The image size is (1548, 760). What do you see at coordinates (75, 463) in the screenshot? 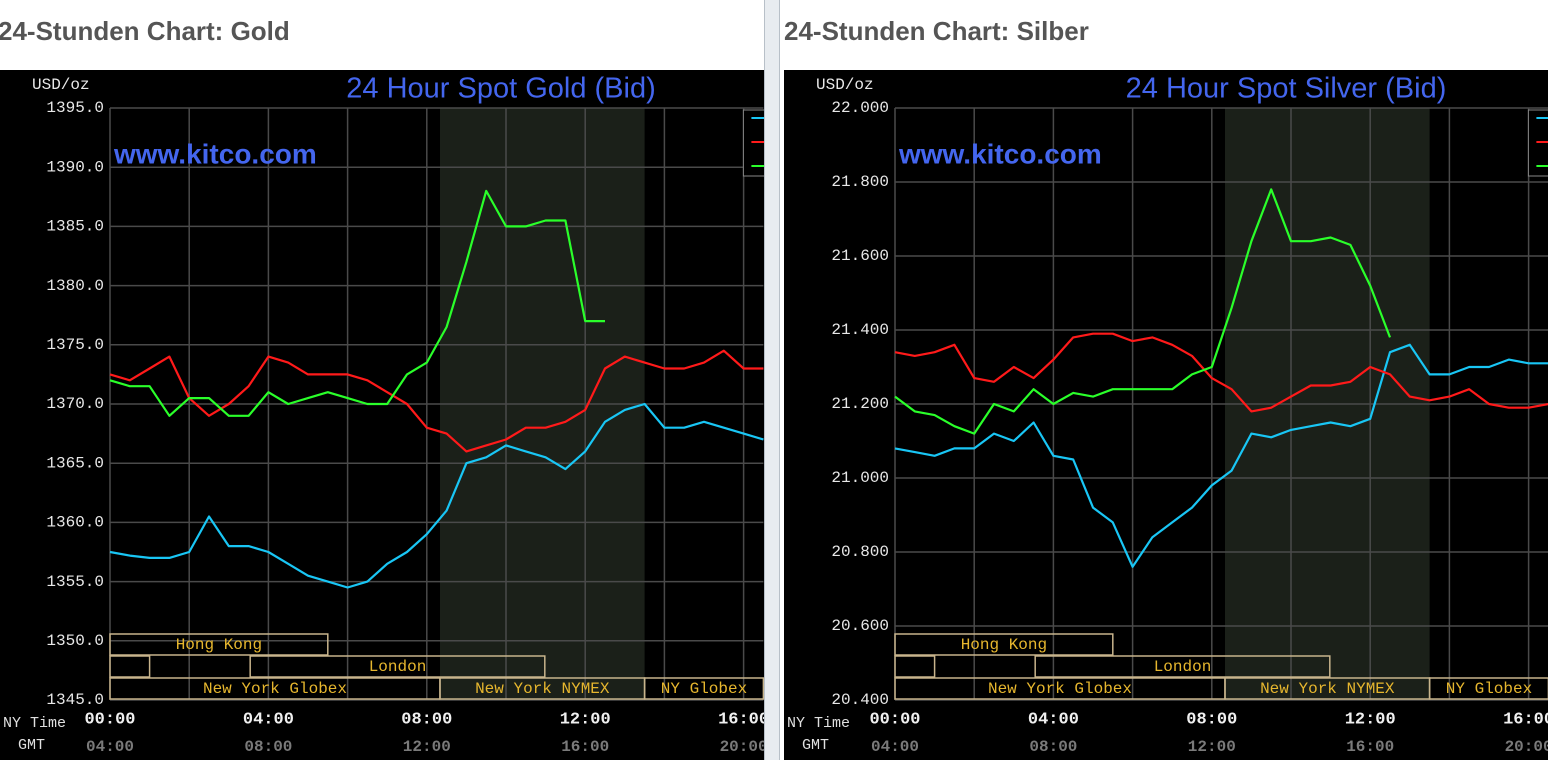
I see `y-tick-label: 1365.0` at bounding box center [75, 463].